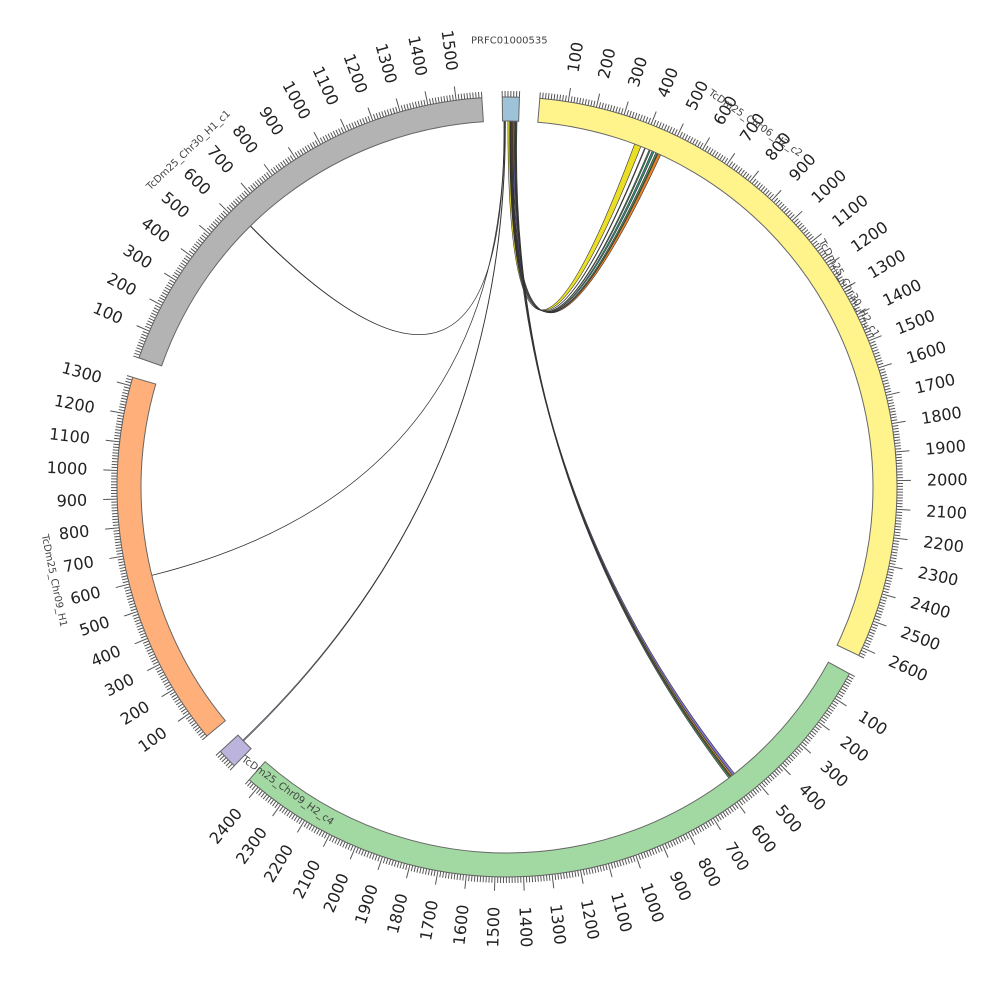 This screenshot has height=1000, width=1000. What do you see at coordinates (549, 769) in the screenshot?
I see `ideogram-tcdm25-chr30-h1-c1` at bounding box center [549, 769].